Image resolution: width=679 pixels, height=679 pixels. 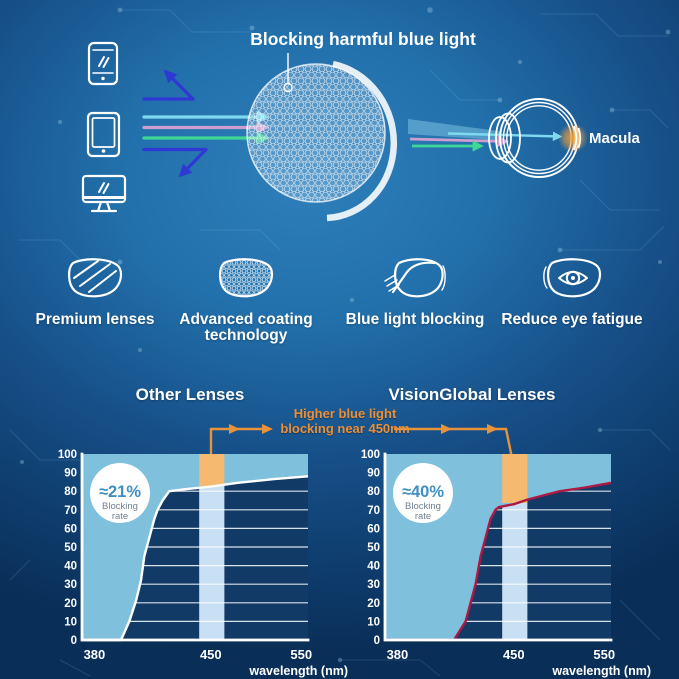 I want to click on svg-text: ≈40%, so click(x=423, y=492).